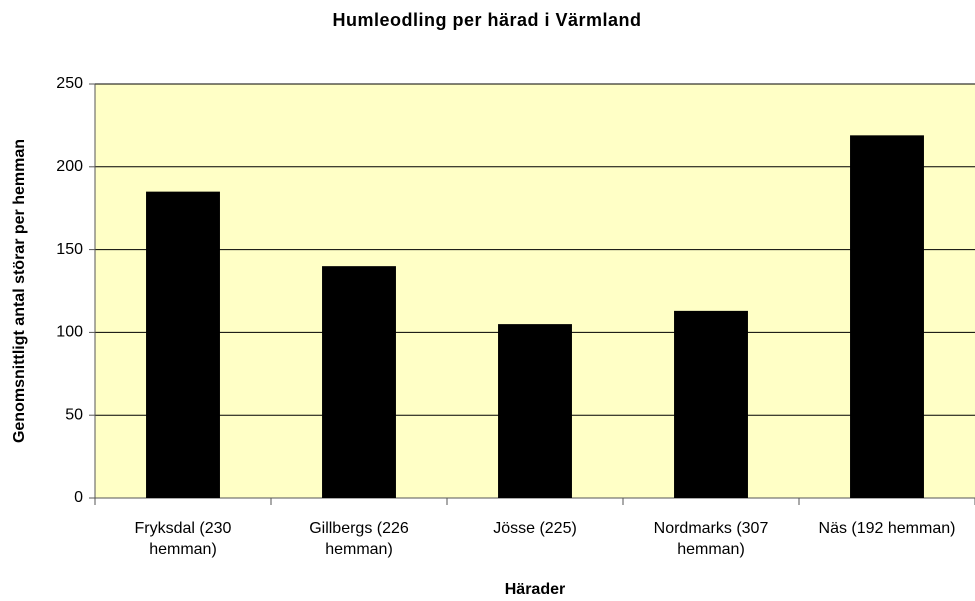  What do you see at coordinates (711, 539) in the screenshot?
I see `x-tick-label: Nordmarks (307 hemman)` at bounding box center [711, 539].